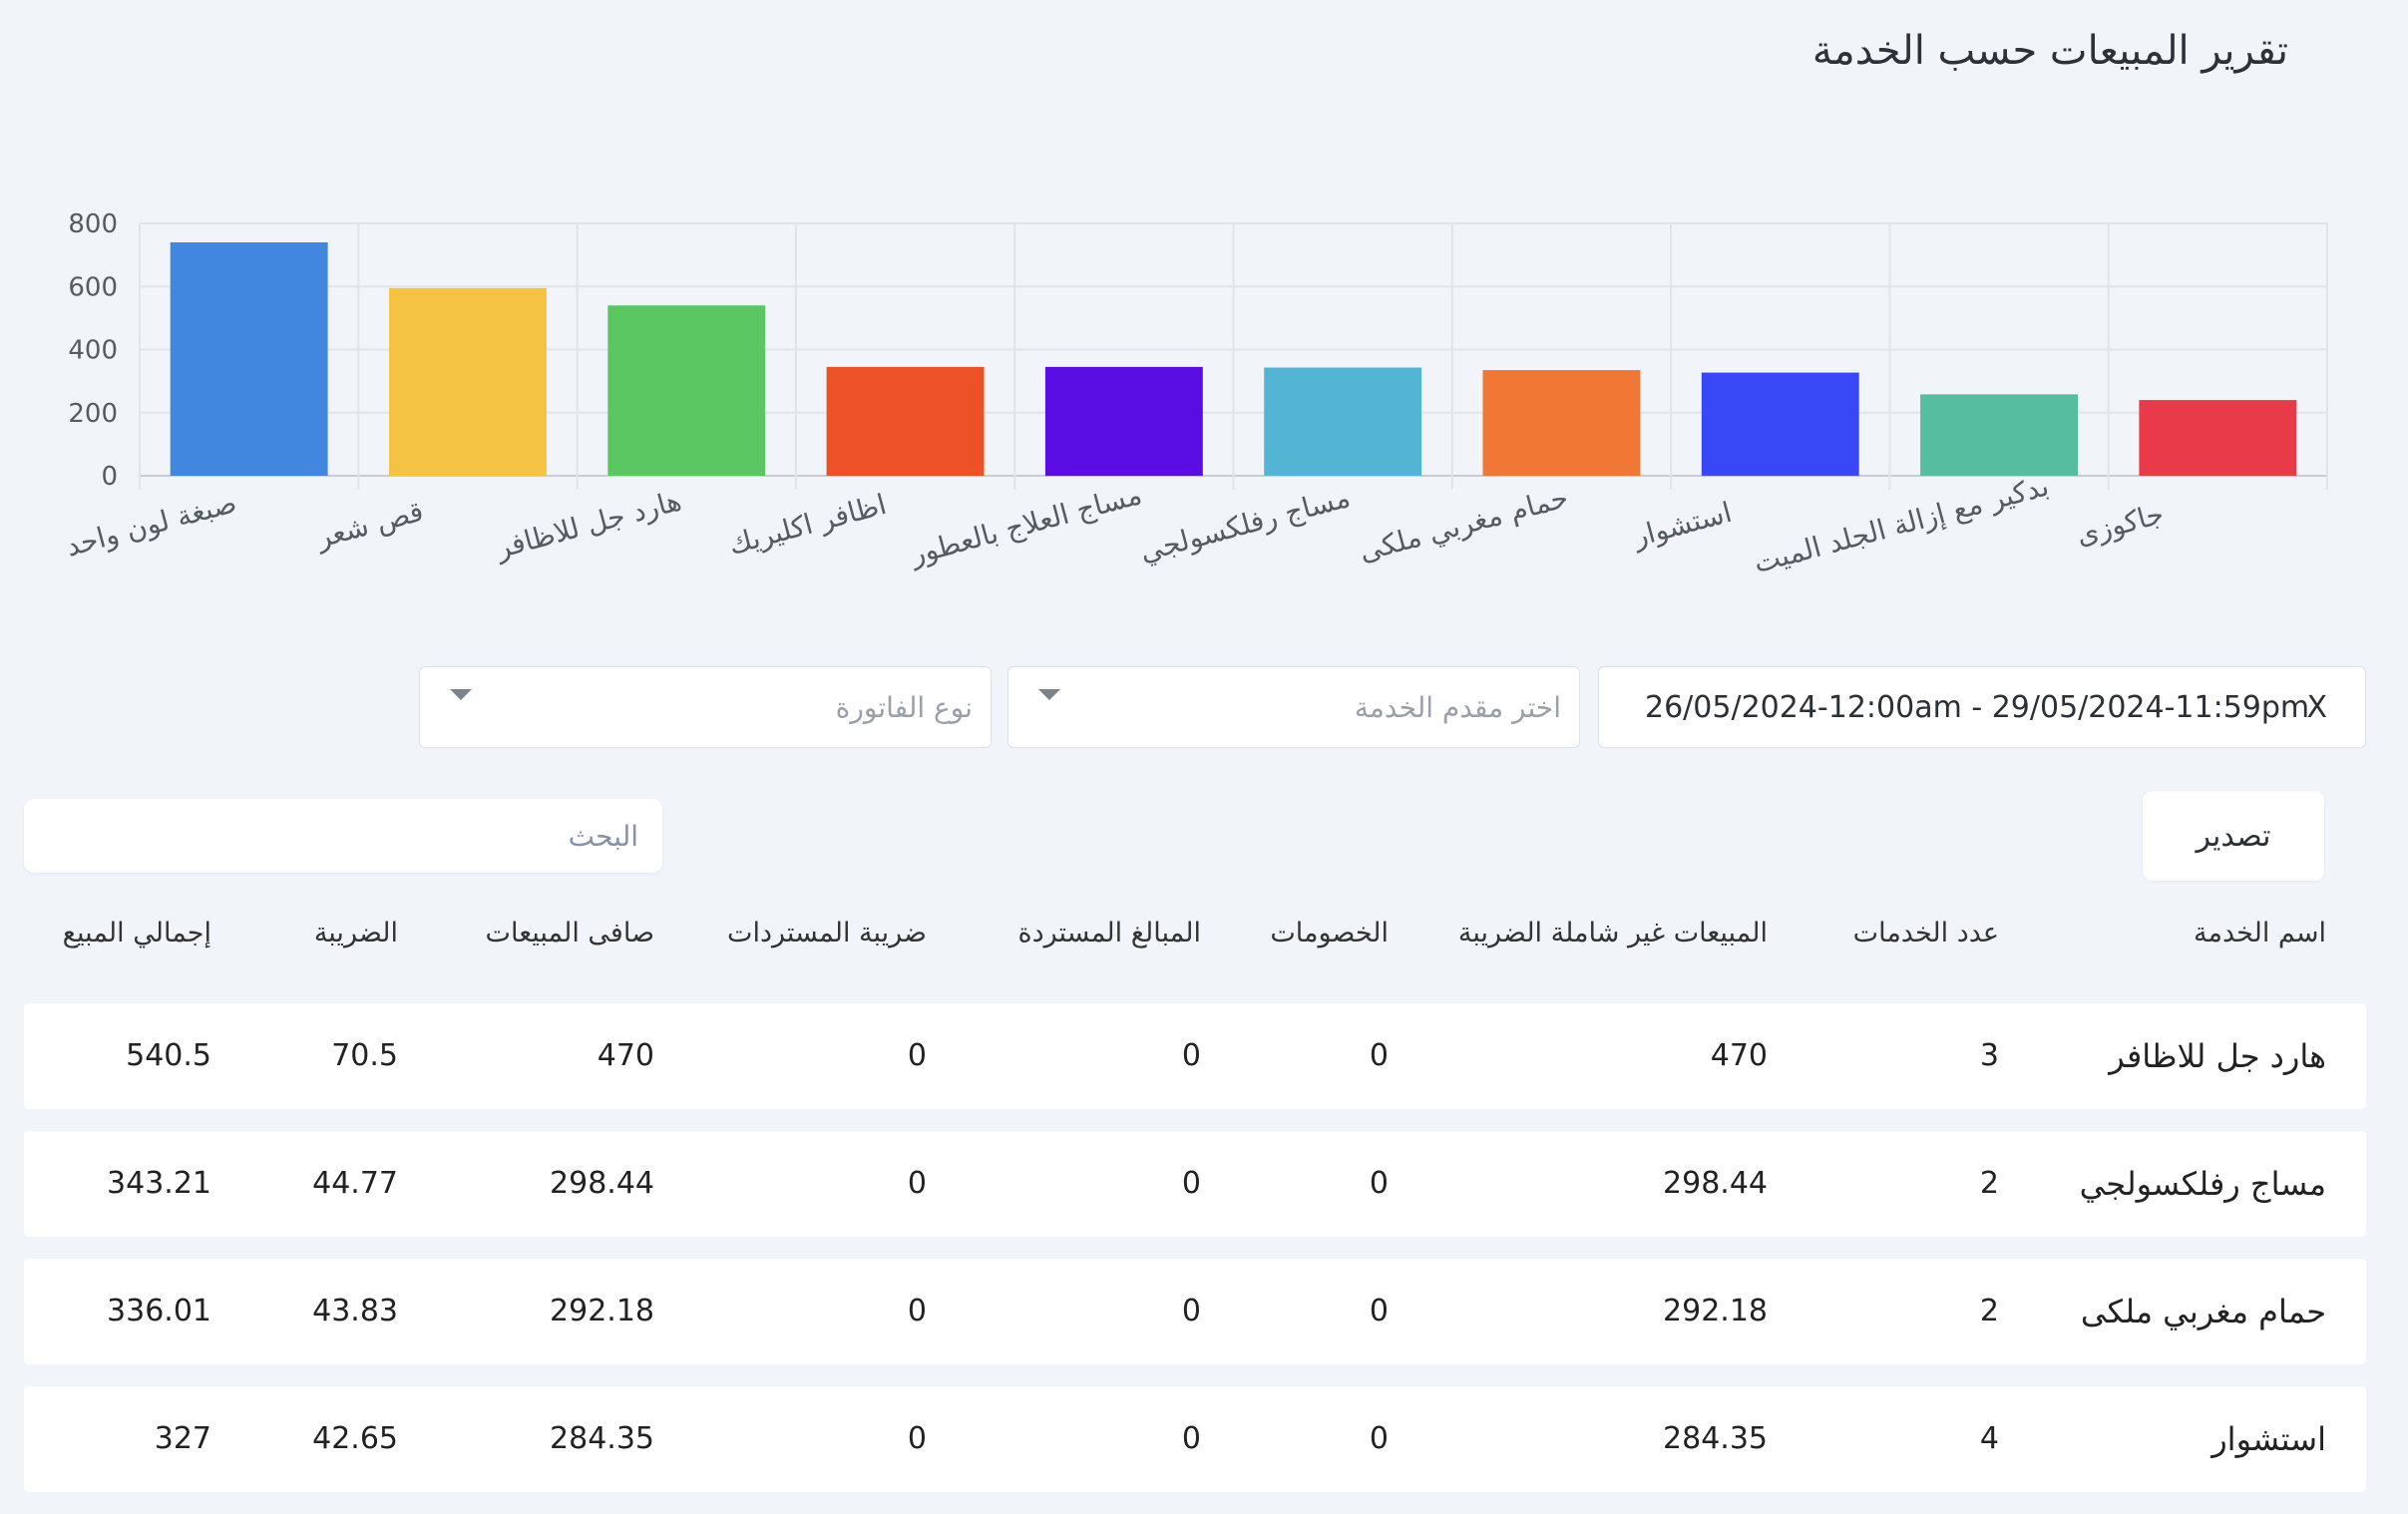  What do you see at coordinates (1739, 1056) in the screenshot?
I see `cell-sales-excl-tax: 470` at bounding box center [1739, 1056].